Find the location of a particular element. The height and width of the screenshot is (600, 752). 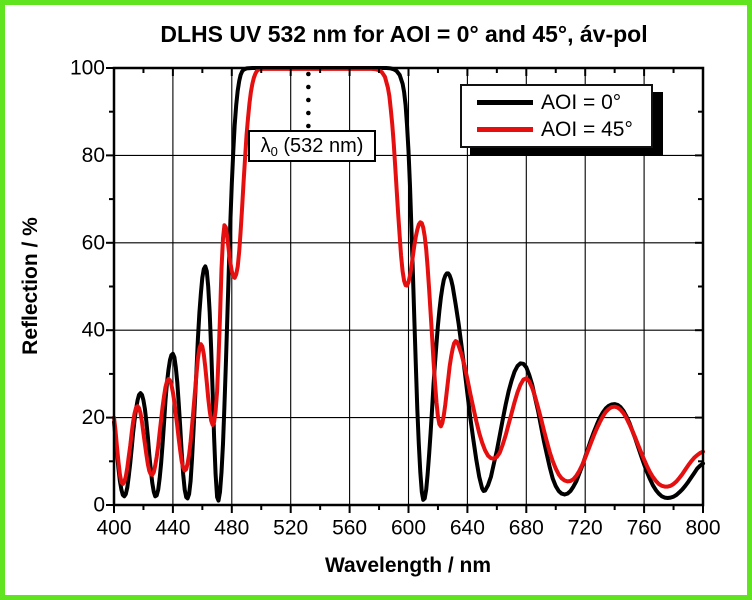

legend-line-aoi-45-swatch is located at coordinates (505, 129).